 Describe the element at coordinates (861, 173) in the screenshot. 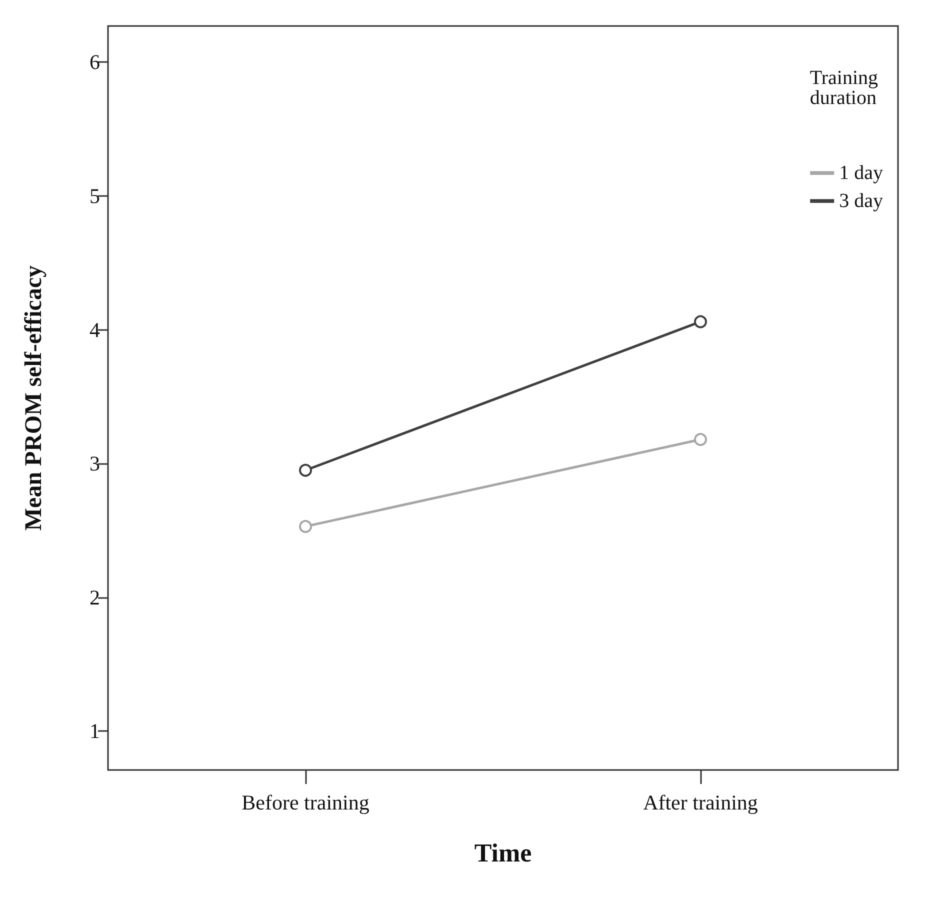

I see `legend-label: 1 day` at that location.